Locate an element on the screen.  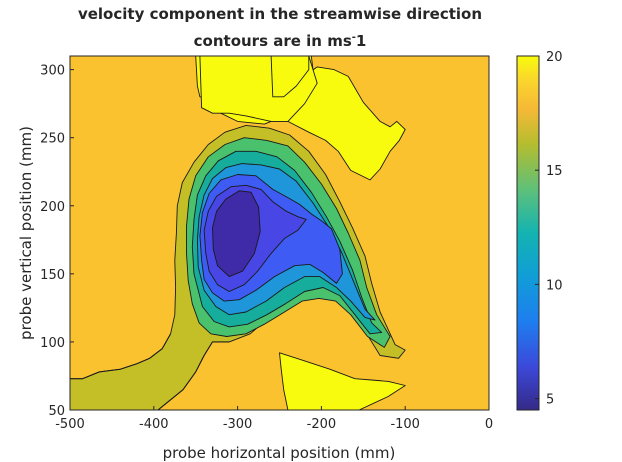
chart-subtitle-sup: - is located at coordinates (354, 37).